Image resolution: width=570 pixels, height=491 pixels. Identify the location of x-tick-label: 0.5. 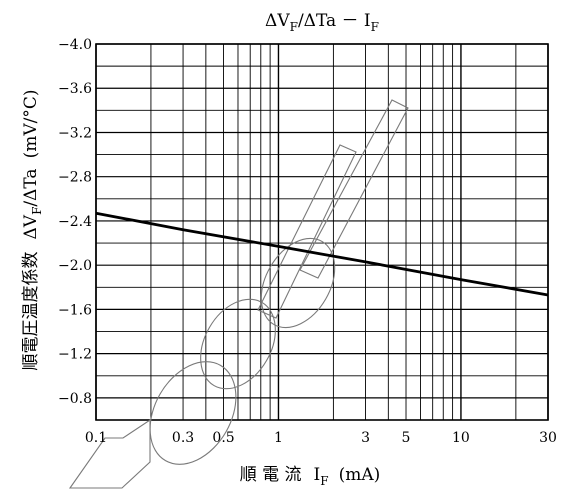
(223, 438).